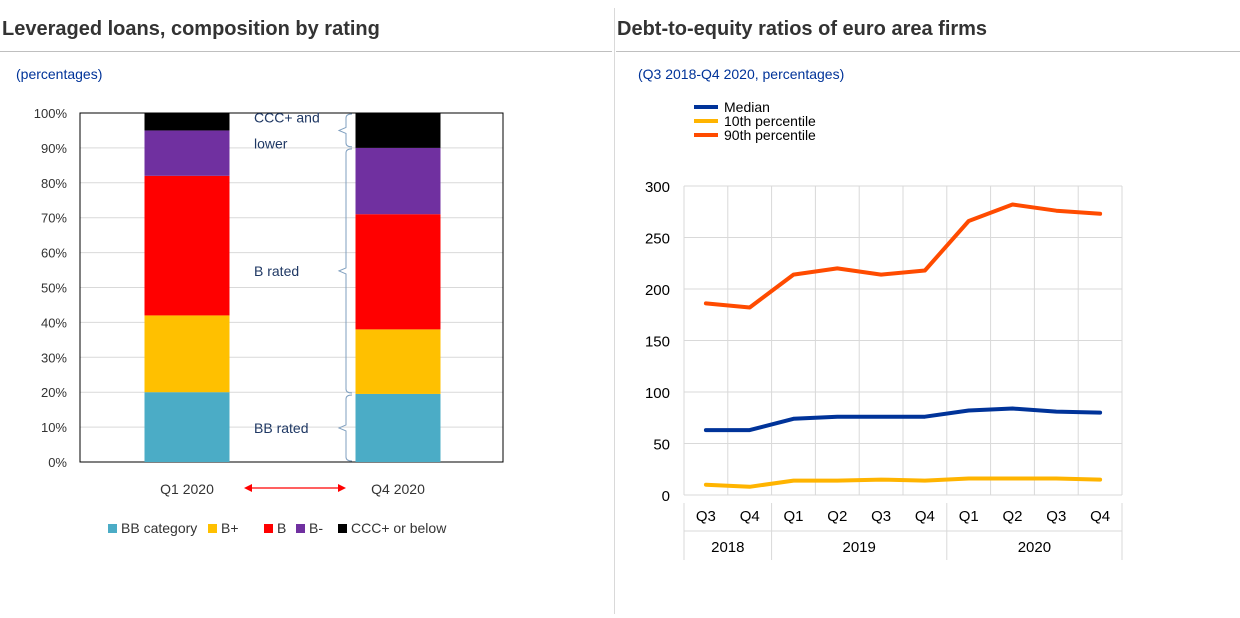  Describe the element at coordinates (727, 547) in the screenshot. I see `year-group-label: 2018` at that location.